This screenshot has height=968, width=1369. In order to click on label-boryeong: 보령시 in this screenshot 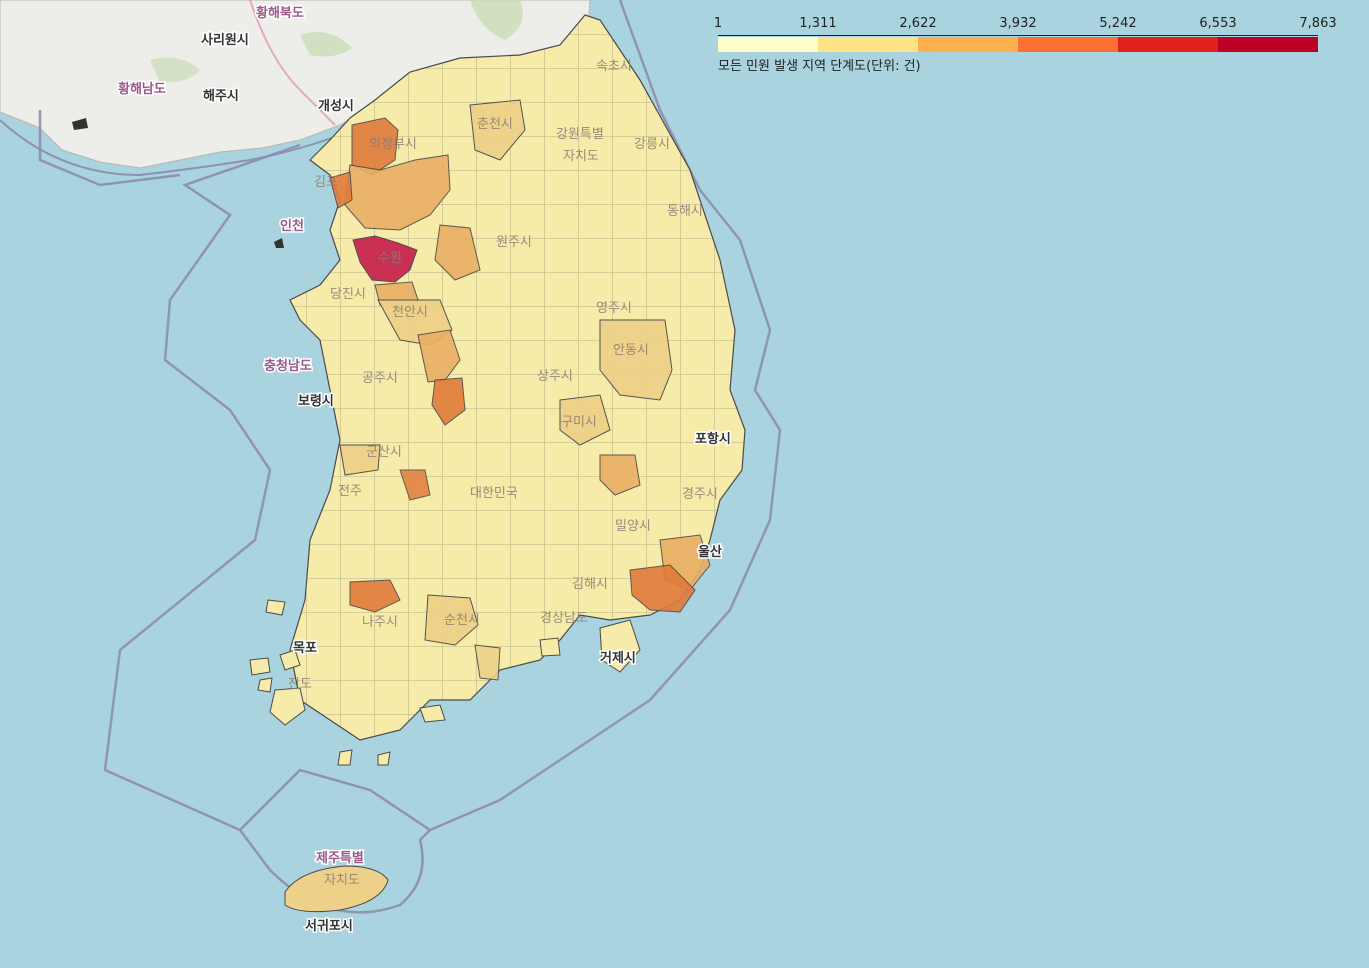, I will do `click(316, 401)`.